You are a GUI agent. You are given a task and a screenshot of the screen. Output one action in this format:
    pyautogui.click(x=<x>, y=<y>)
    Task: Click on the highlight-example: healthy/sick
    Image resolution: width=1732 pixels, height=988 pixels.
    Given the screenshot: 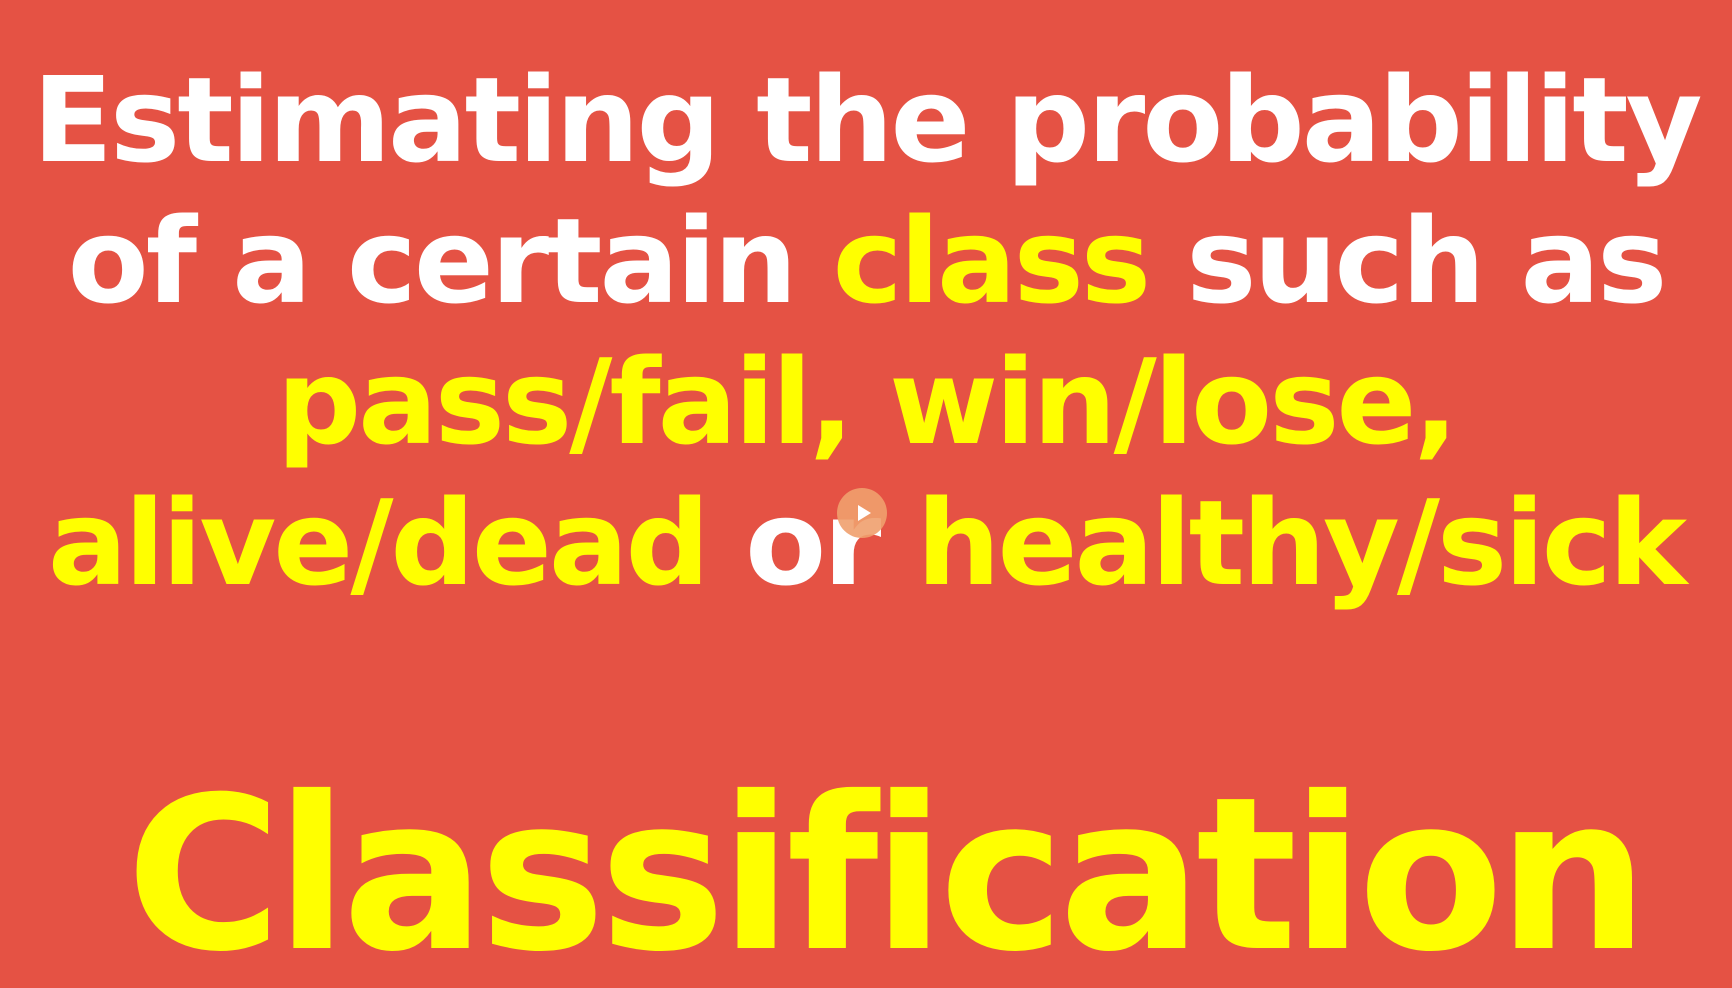 What is the action you would take?
    pyautogui.click(x=1301, y=543)
    